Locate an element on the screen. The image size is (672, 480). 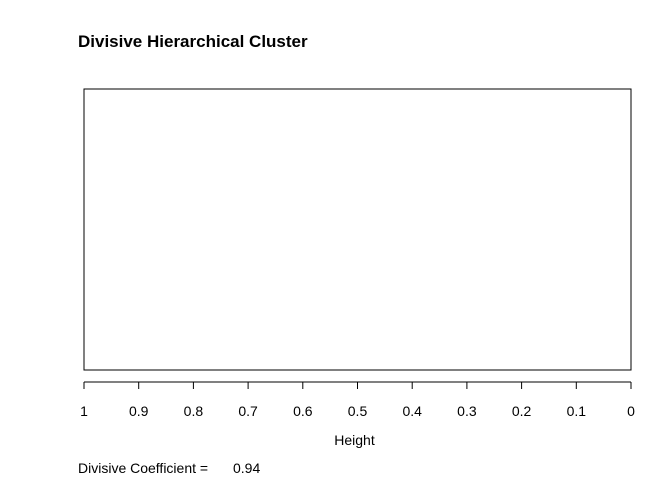
x-tick-labels: 1 0.9 0.8 0.7 0.6 0.5 0.4 0.3 0.2 0.1 0 is located at coordinates (357, 411).